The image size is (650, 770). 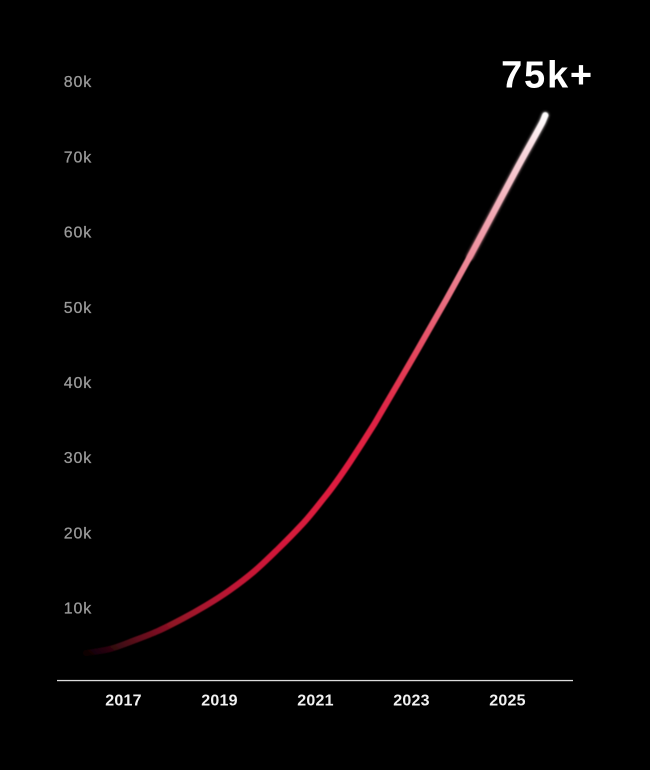 I want to click on svg-text: 20k, so click(x=78, y=533).